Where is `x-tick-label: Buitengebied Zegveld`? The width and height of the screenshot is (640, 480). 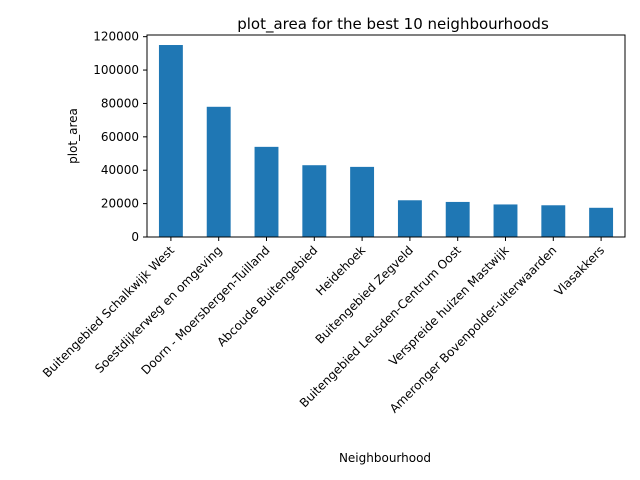 x-tick-label: Buitengebied Zegveld is located at coordinates (364, 294).